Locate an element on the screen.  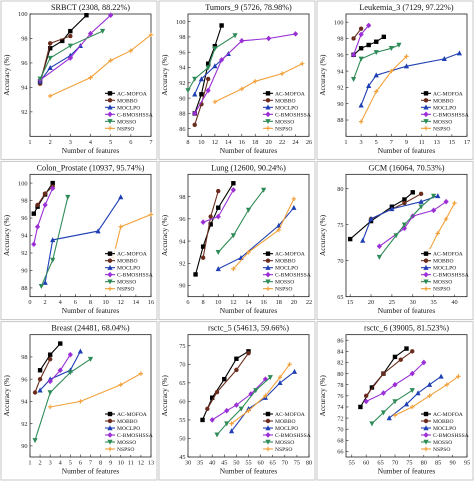
x-tick-label: 8 is located at coordinates (187, 142).